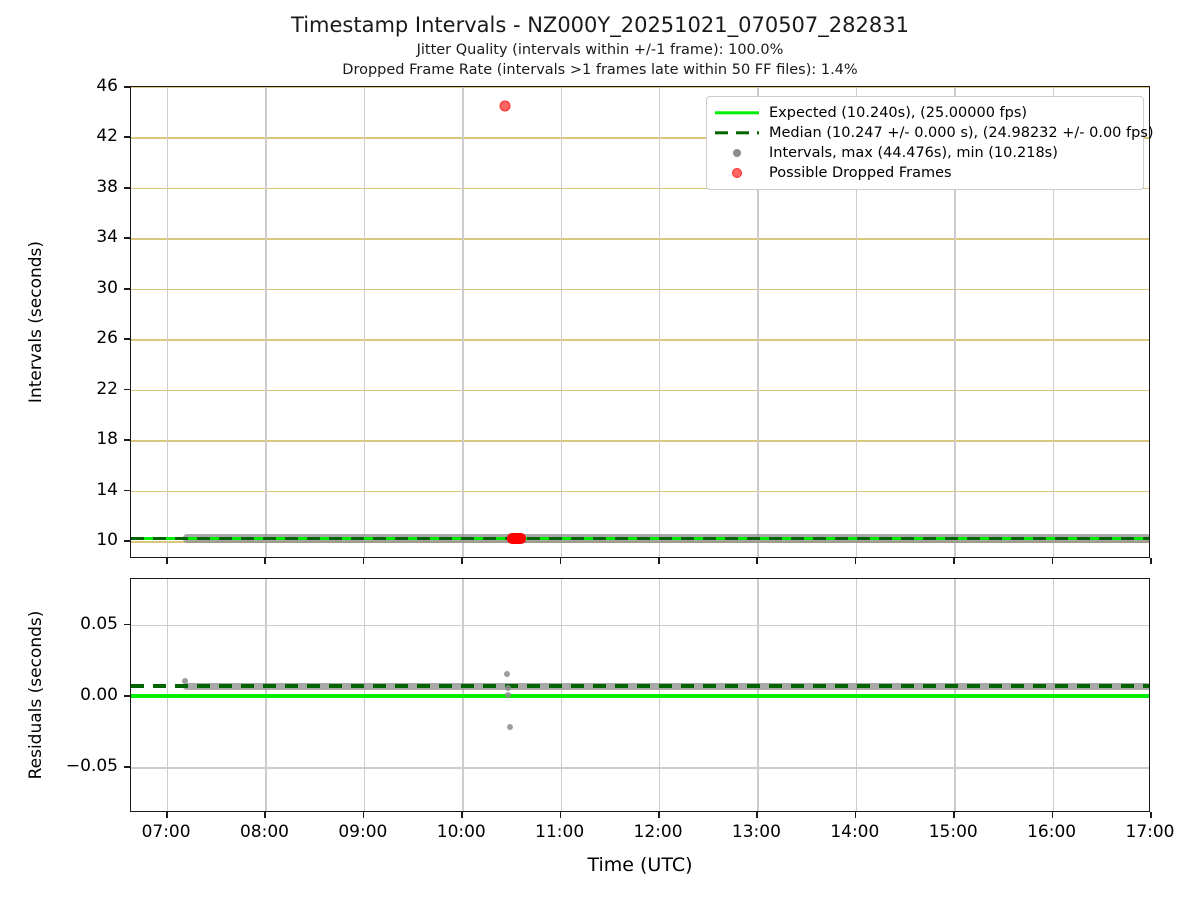 This screenshot has width=1200, height=900. What do you see at coordinates (107, 439) in the screenshot?
I see `y-tick-label: 18` at bounding box center [107, 439].